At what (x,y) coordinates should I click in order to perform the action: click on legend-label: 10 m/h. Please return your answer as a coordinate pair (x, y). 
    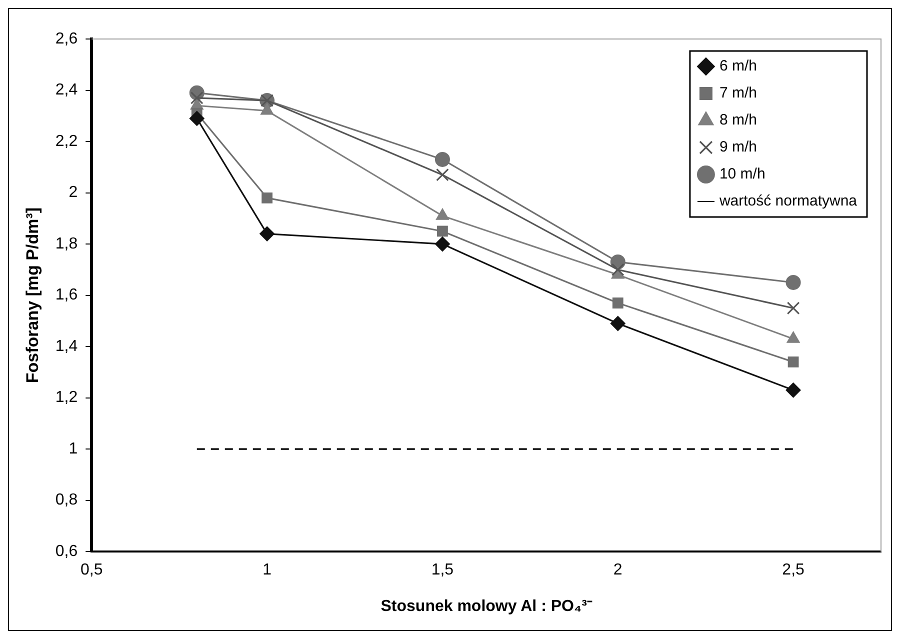
    Looking at the image, I should click on (742, 174).